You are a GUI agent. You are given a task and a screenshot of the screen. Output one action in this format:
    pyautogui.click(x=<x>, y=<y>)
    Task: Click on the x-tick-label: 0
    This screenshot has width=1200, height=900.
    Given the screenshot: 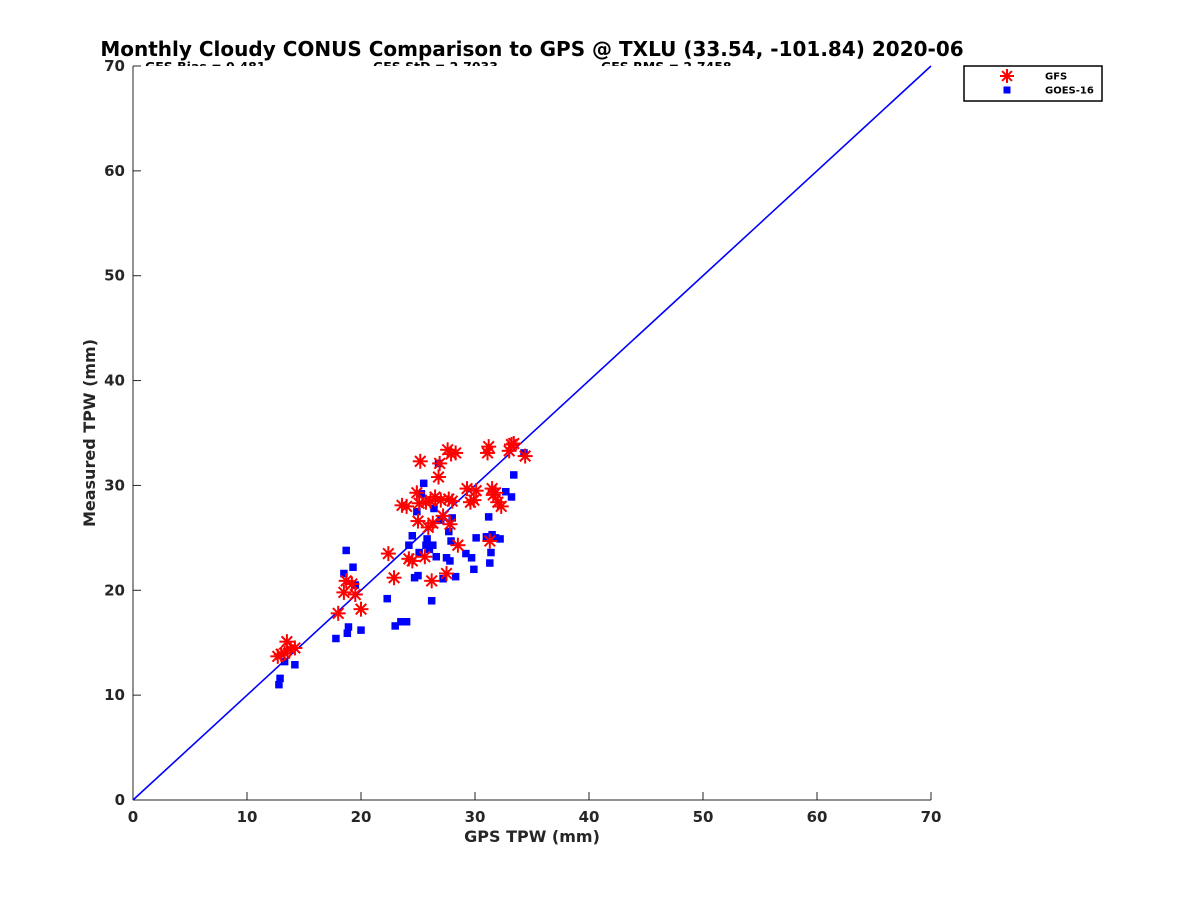 What is the action you would take?
    pyautogui.click(x=133, y=817)
    